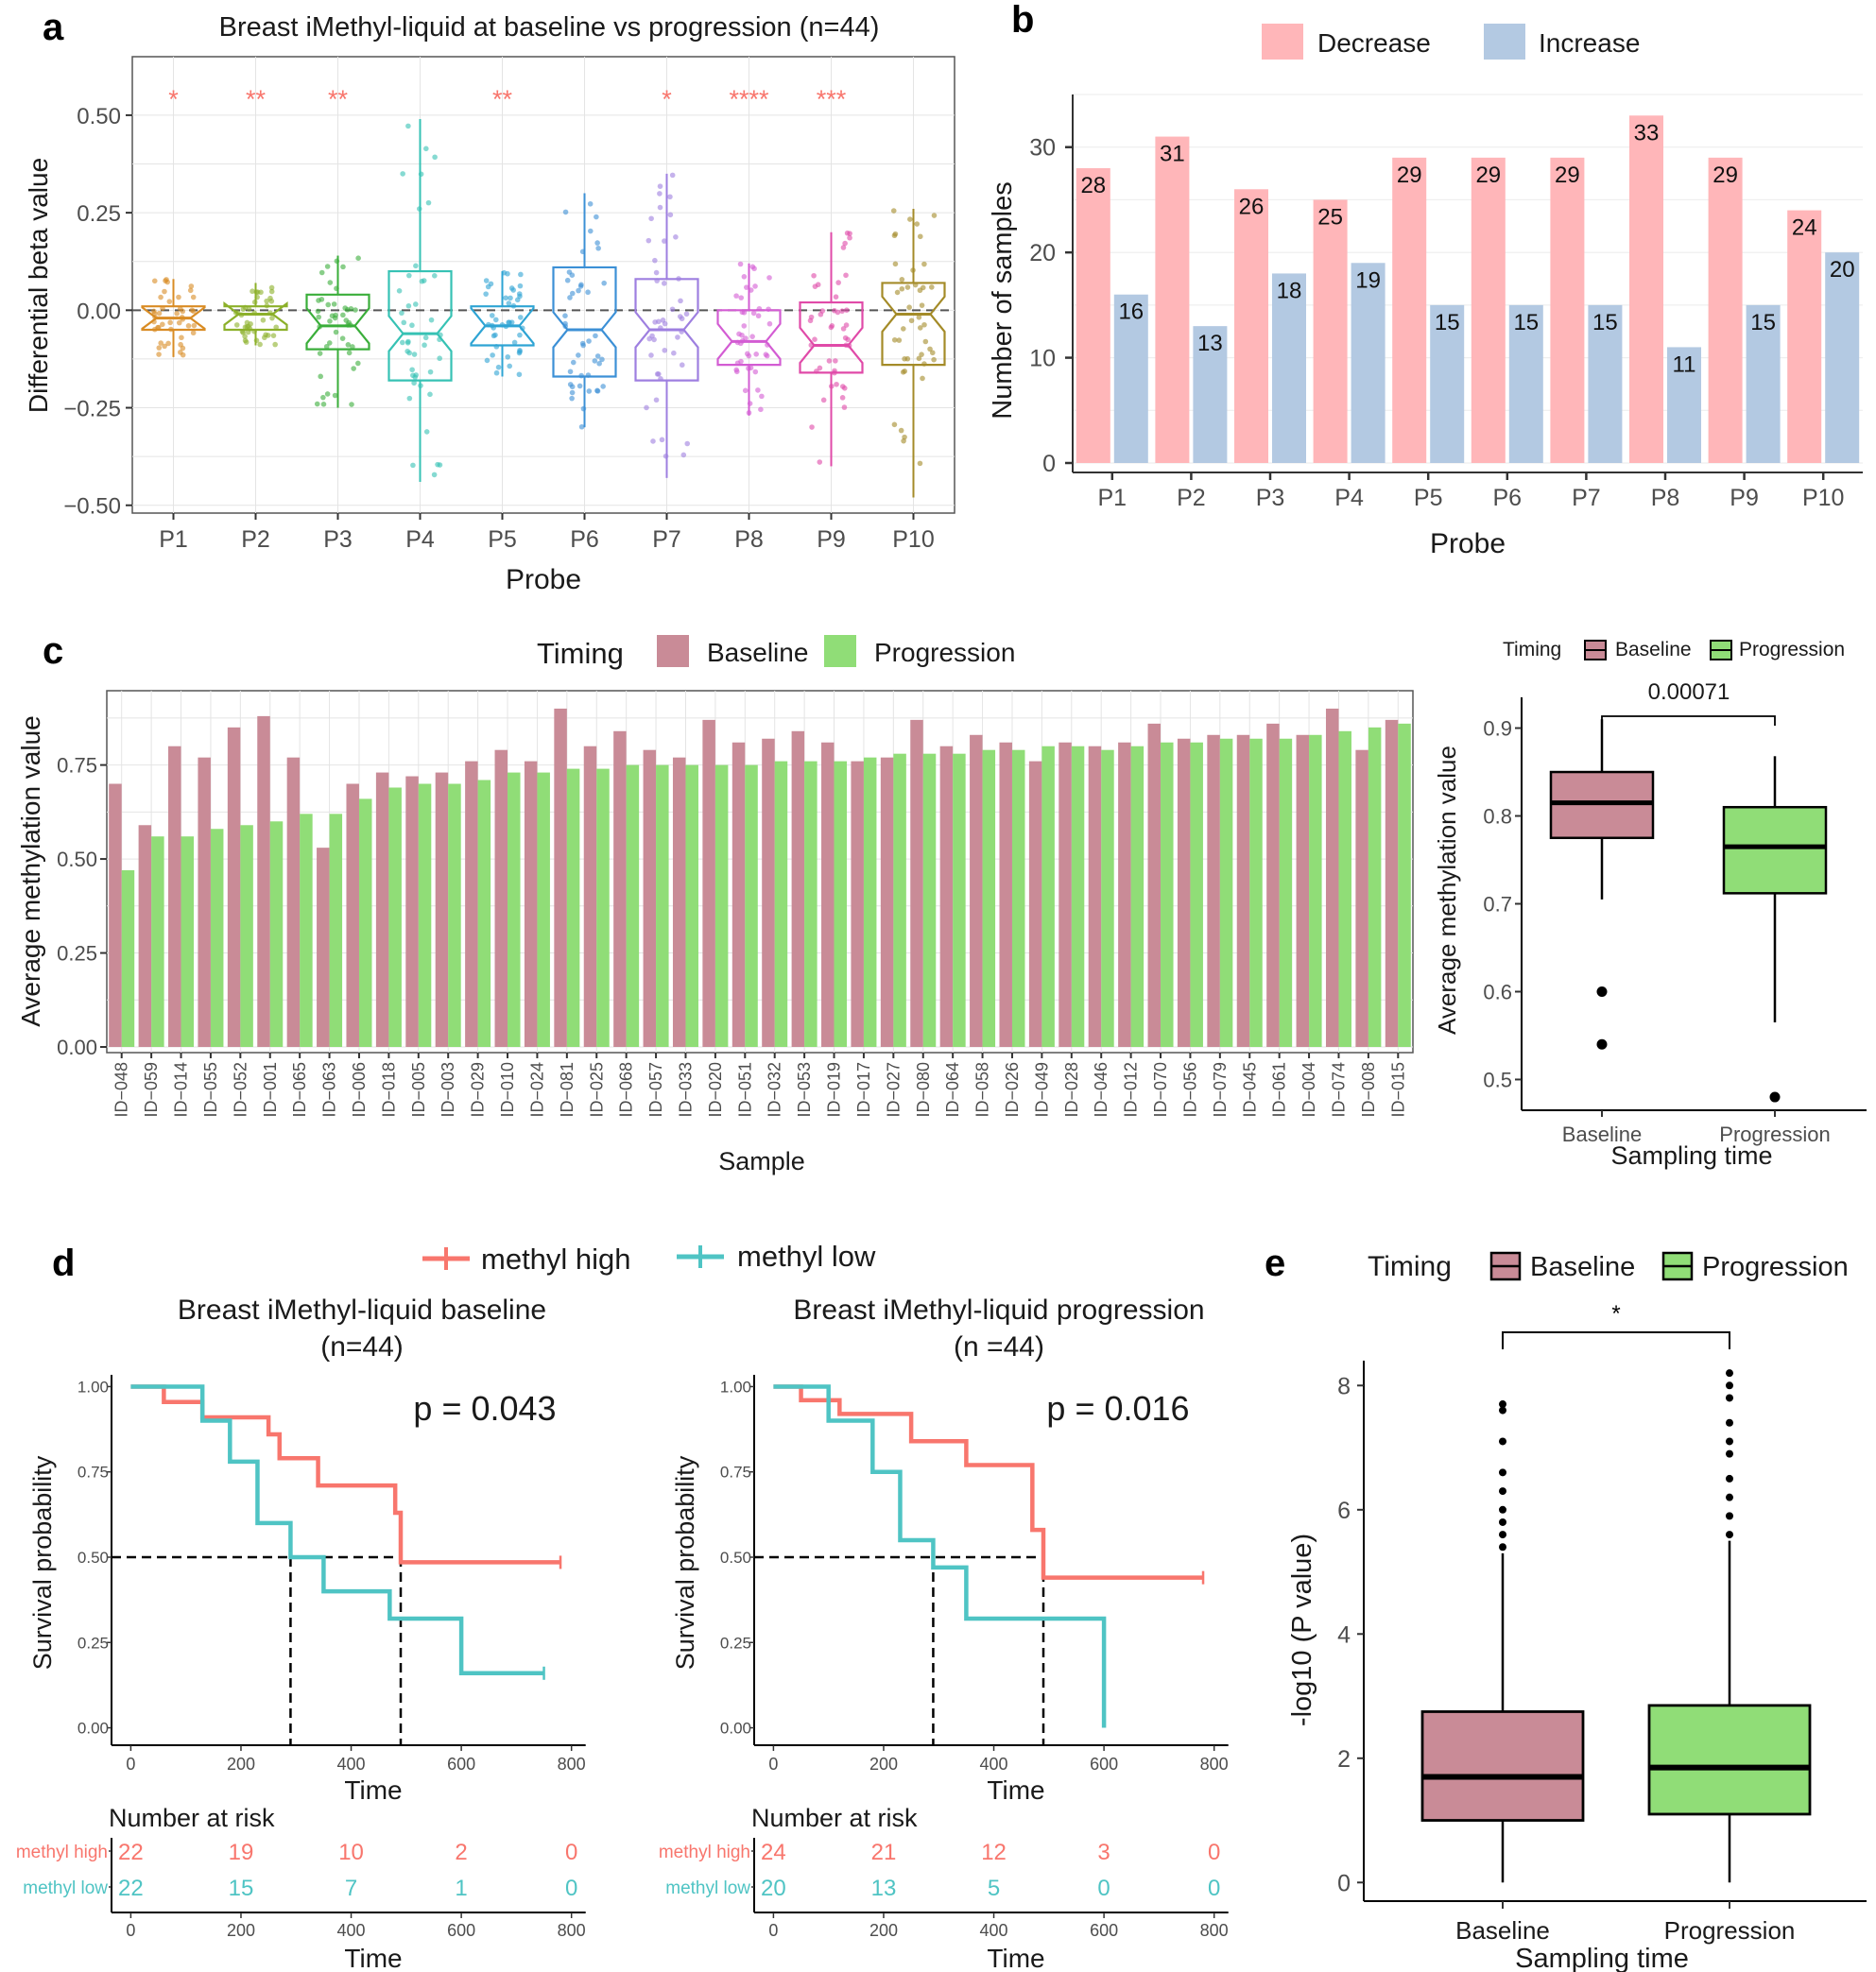  Describe the element at coordinates (1013, 1090) in the screenshot. I see `x-tick-label: ID−026` at that location.